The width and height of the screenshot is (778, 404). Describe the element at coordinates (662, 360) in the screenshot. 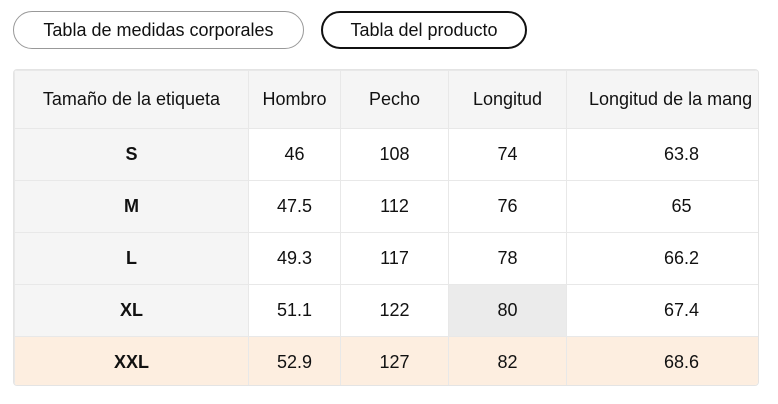

I see `measure-cell: 68.6` at that location.